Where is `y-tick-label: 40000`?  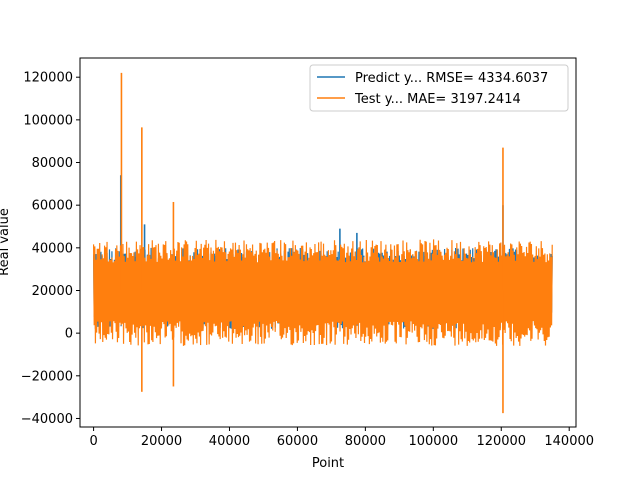 y-tick-label: 40000 is located at coordinates (52, 248).